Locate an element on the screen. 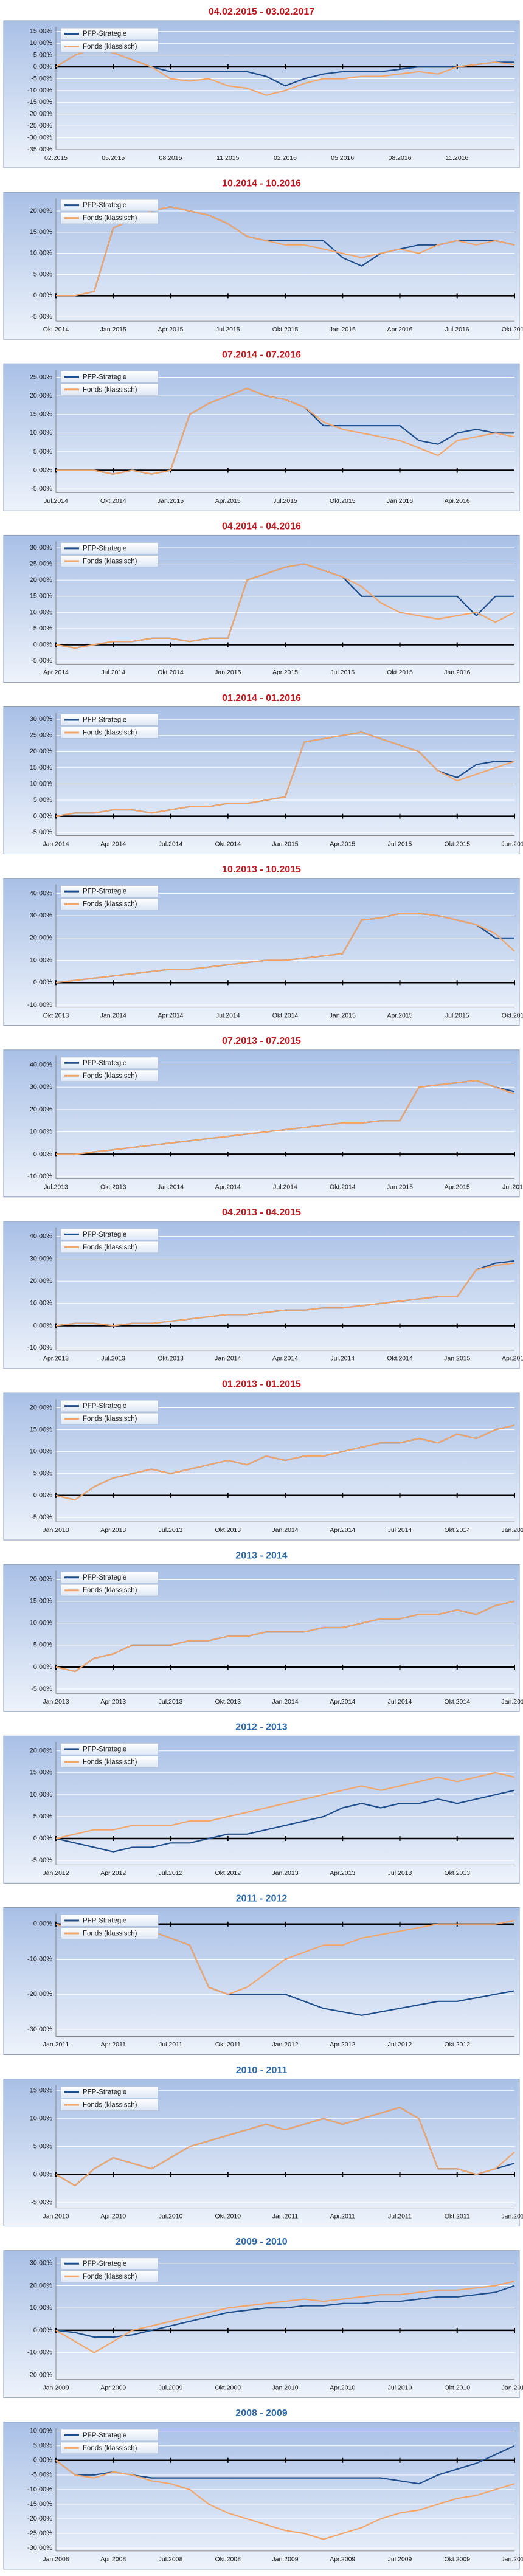 The image size is (523, 2576). y-tick-label: -15,00% is located at coordinates (40, 102).